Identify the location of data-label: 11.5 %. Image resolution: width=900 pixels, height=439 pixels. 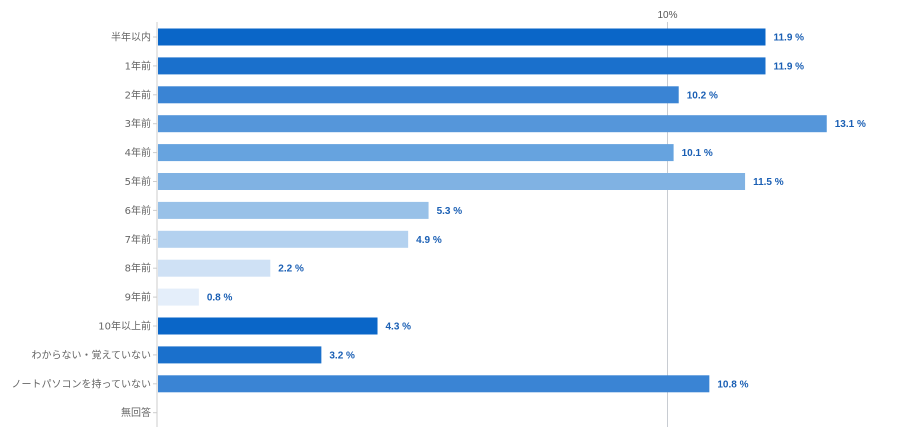
(768, 182).